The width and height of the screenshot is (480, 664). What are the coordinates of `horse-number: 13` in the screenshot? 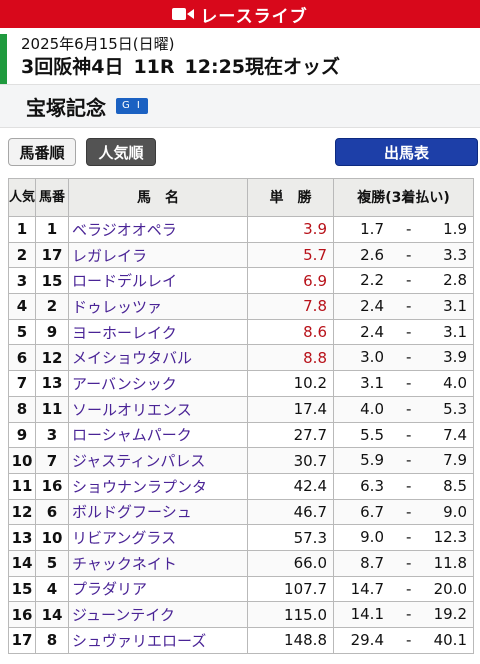 It's located at (52, 383).